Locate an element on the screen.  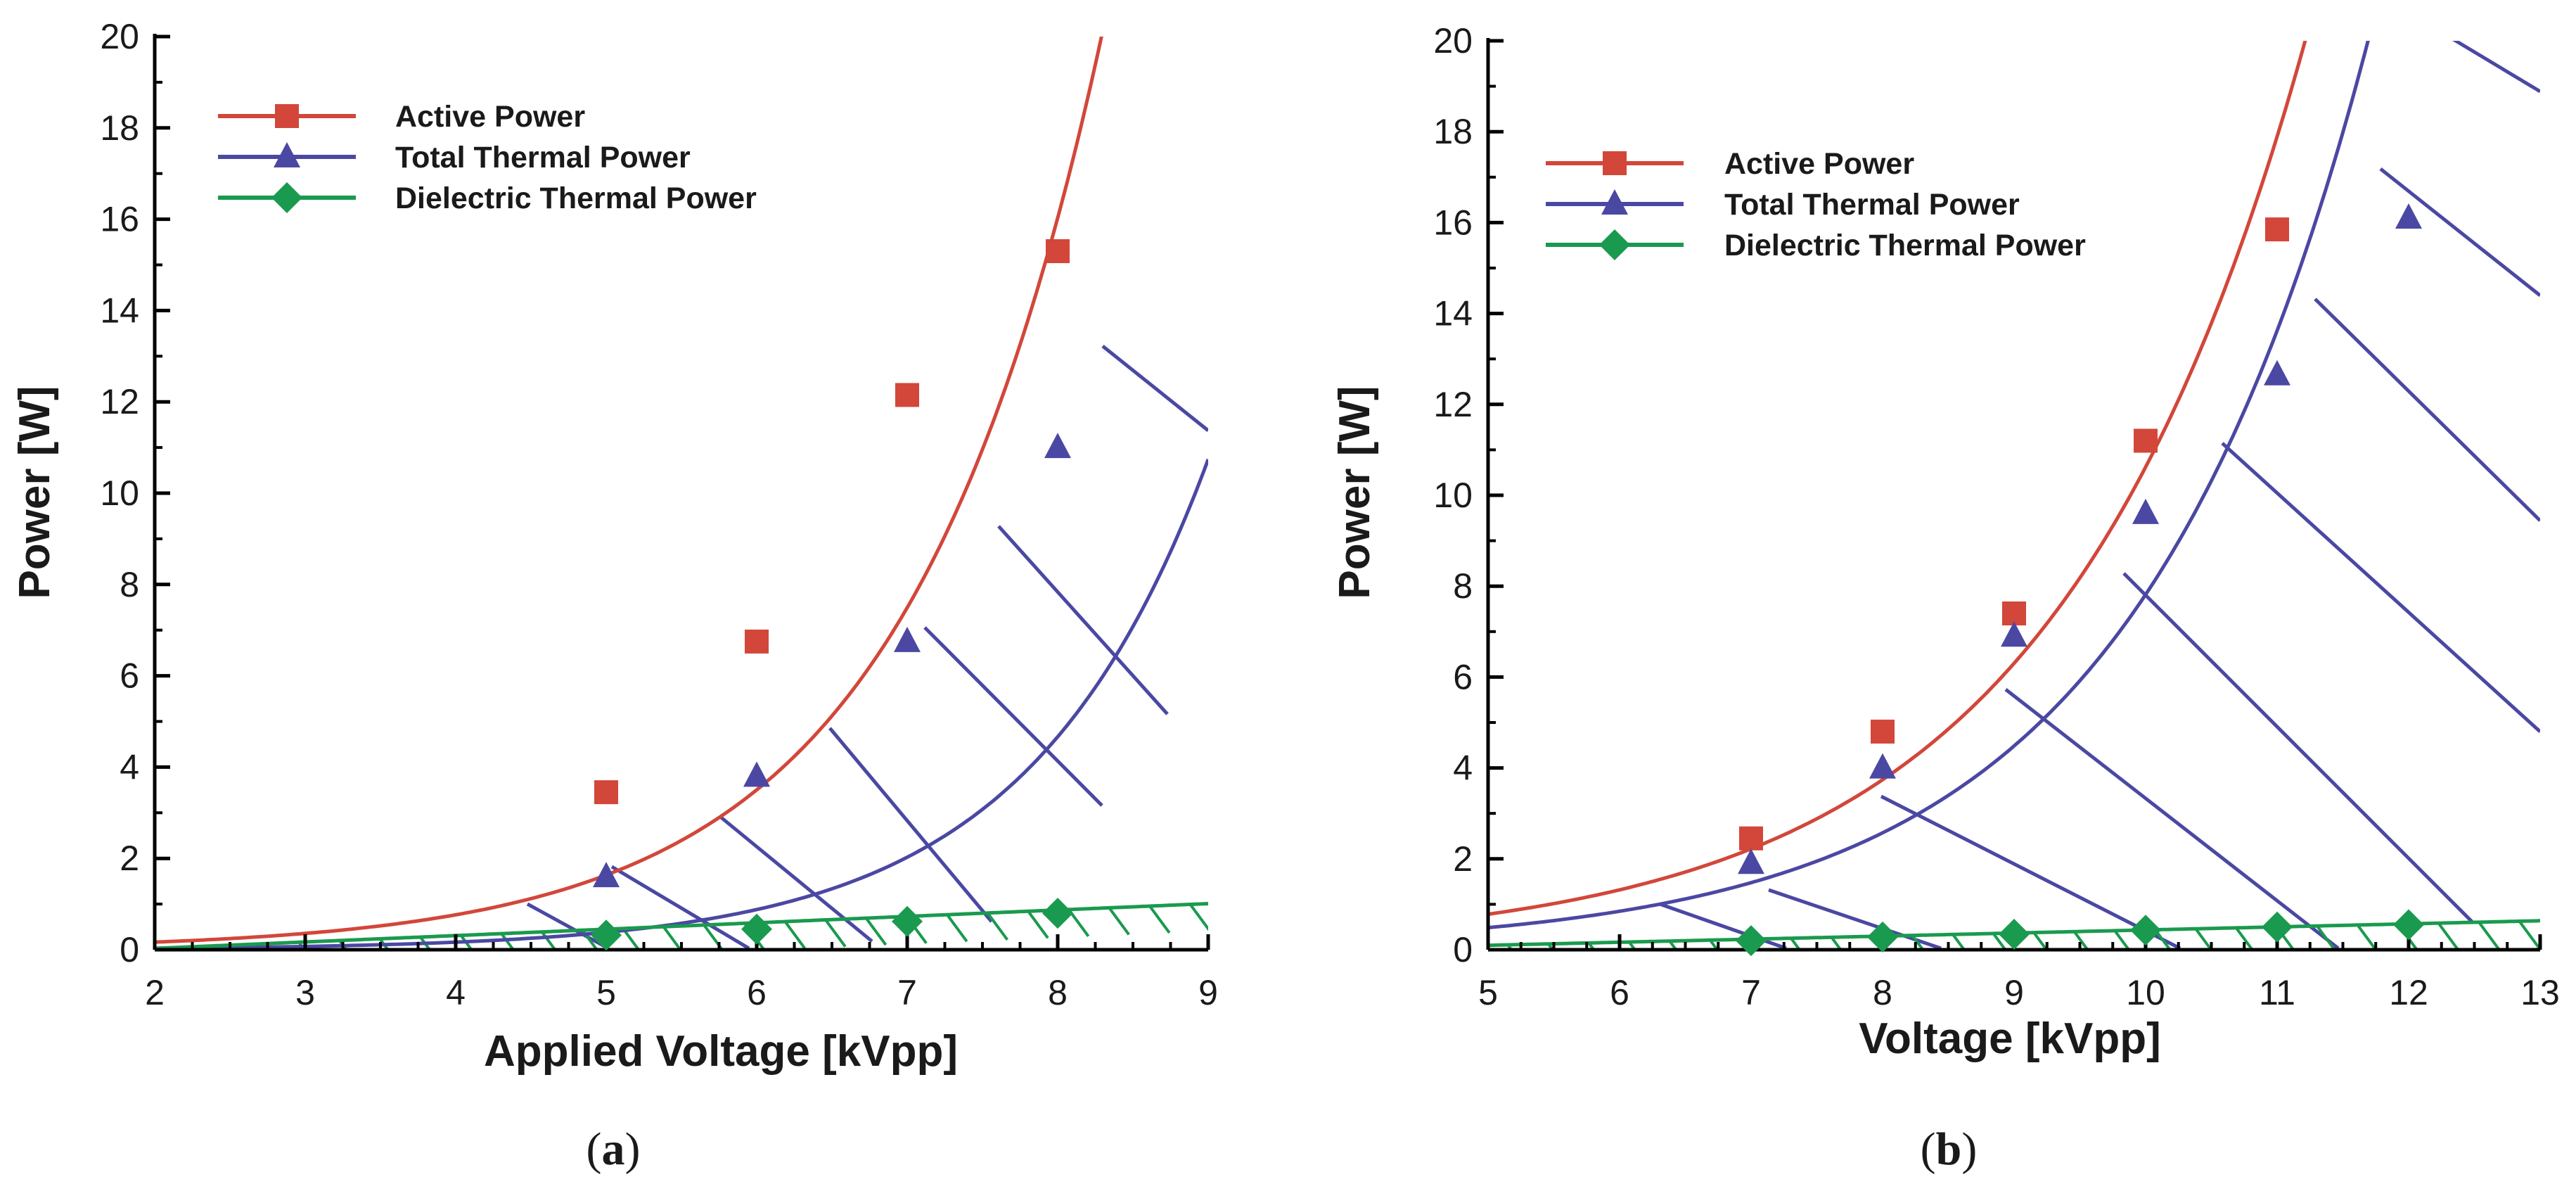
series-0-markers is located at coordinates (832, 522).